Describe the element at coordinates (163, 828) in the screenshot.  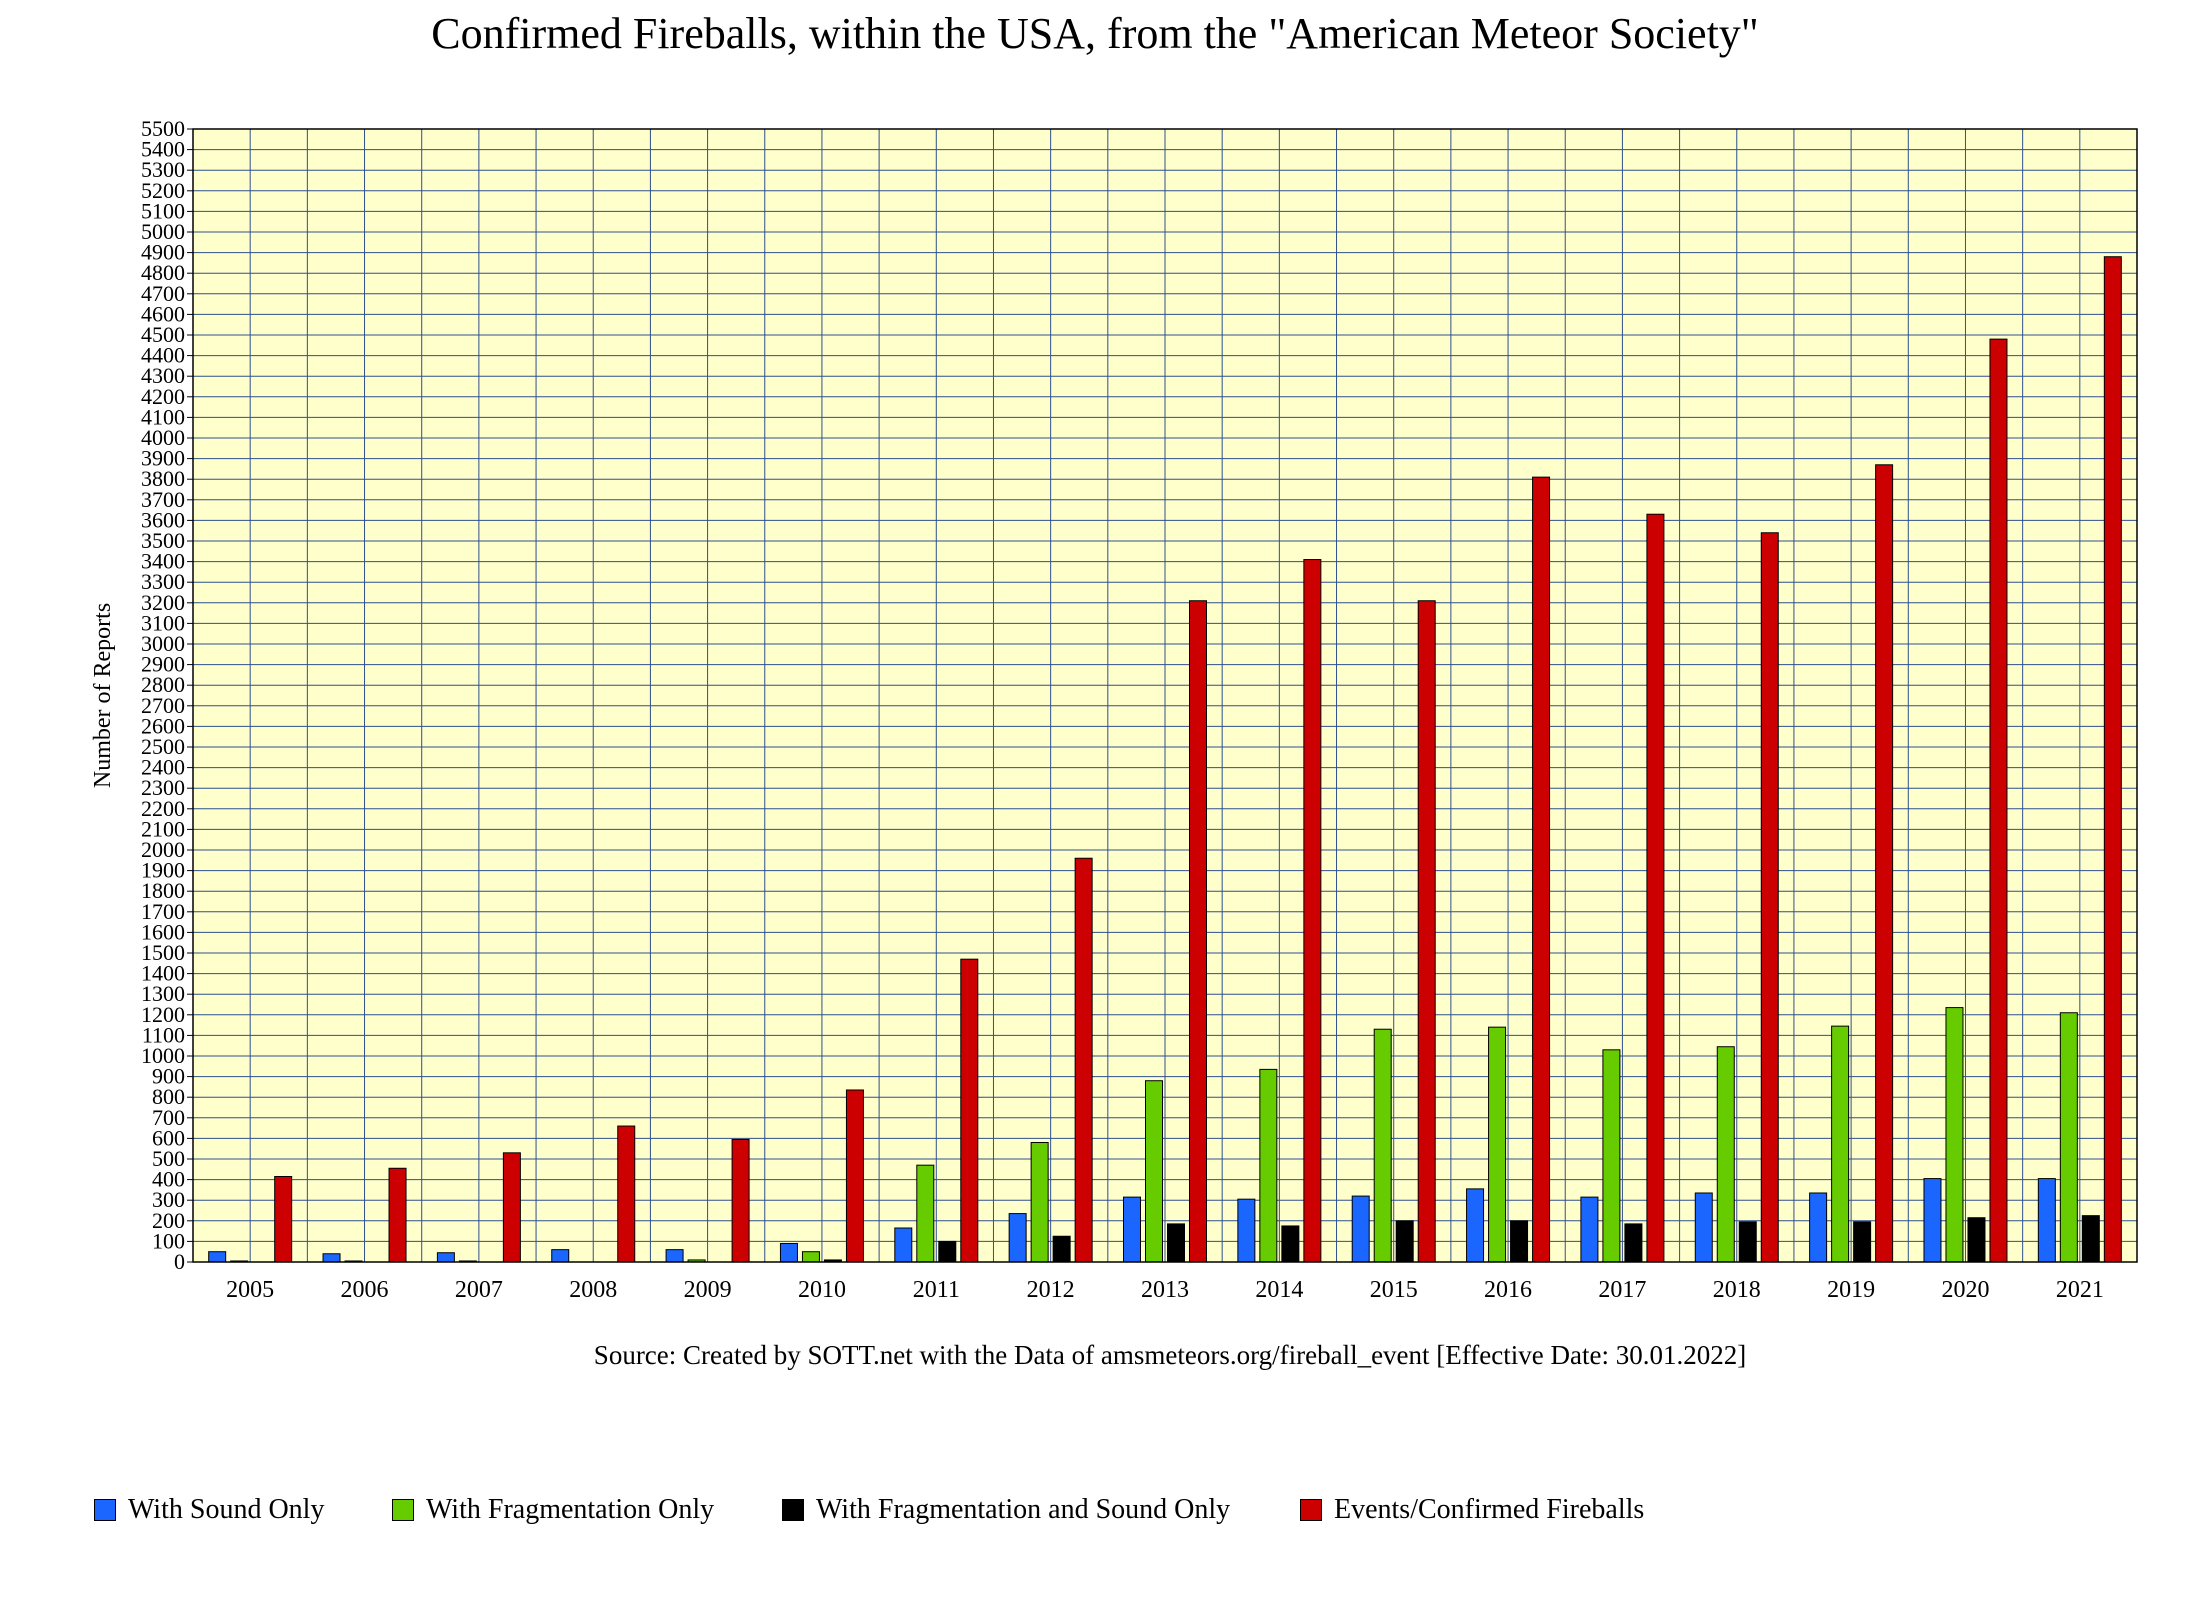
I see `y-tick-label: 2100` at that location.